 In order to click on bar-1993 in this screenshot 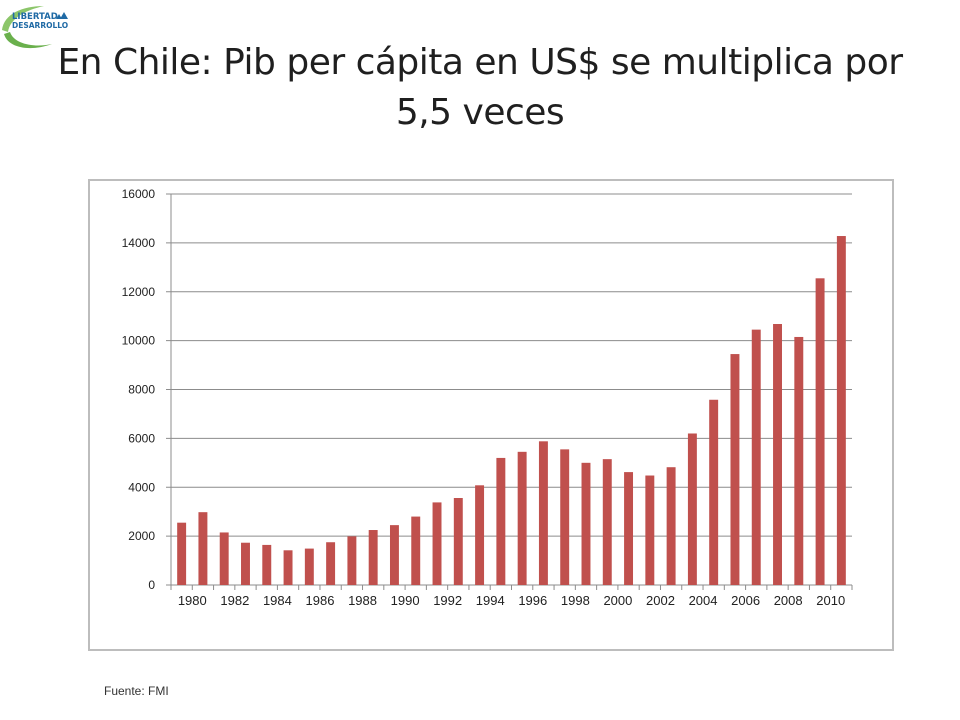, I will do `click(458, 541)`.